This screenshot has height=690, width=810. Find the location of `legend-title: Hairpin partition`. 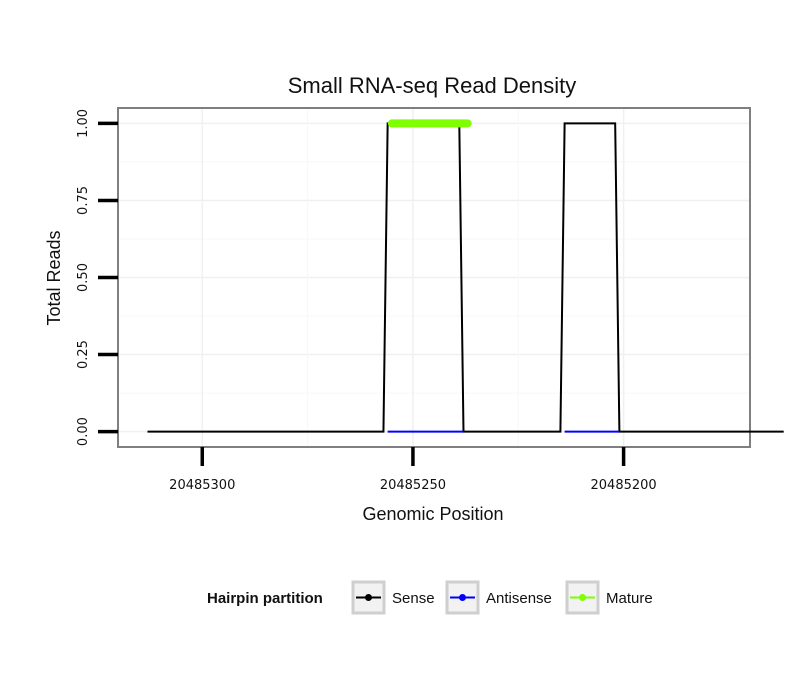

legend-title: Hairpin partition is located at coordinates (265, 598).